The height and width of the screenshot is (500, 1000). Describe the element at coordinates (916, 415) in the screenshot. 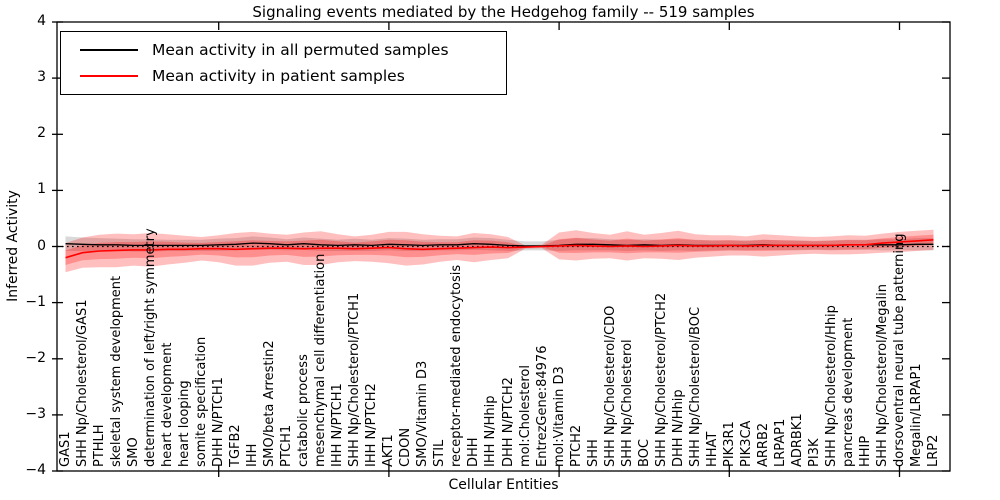

I see `x-tick-label: Megalin/LRPAP1` at that location.